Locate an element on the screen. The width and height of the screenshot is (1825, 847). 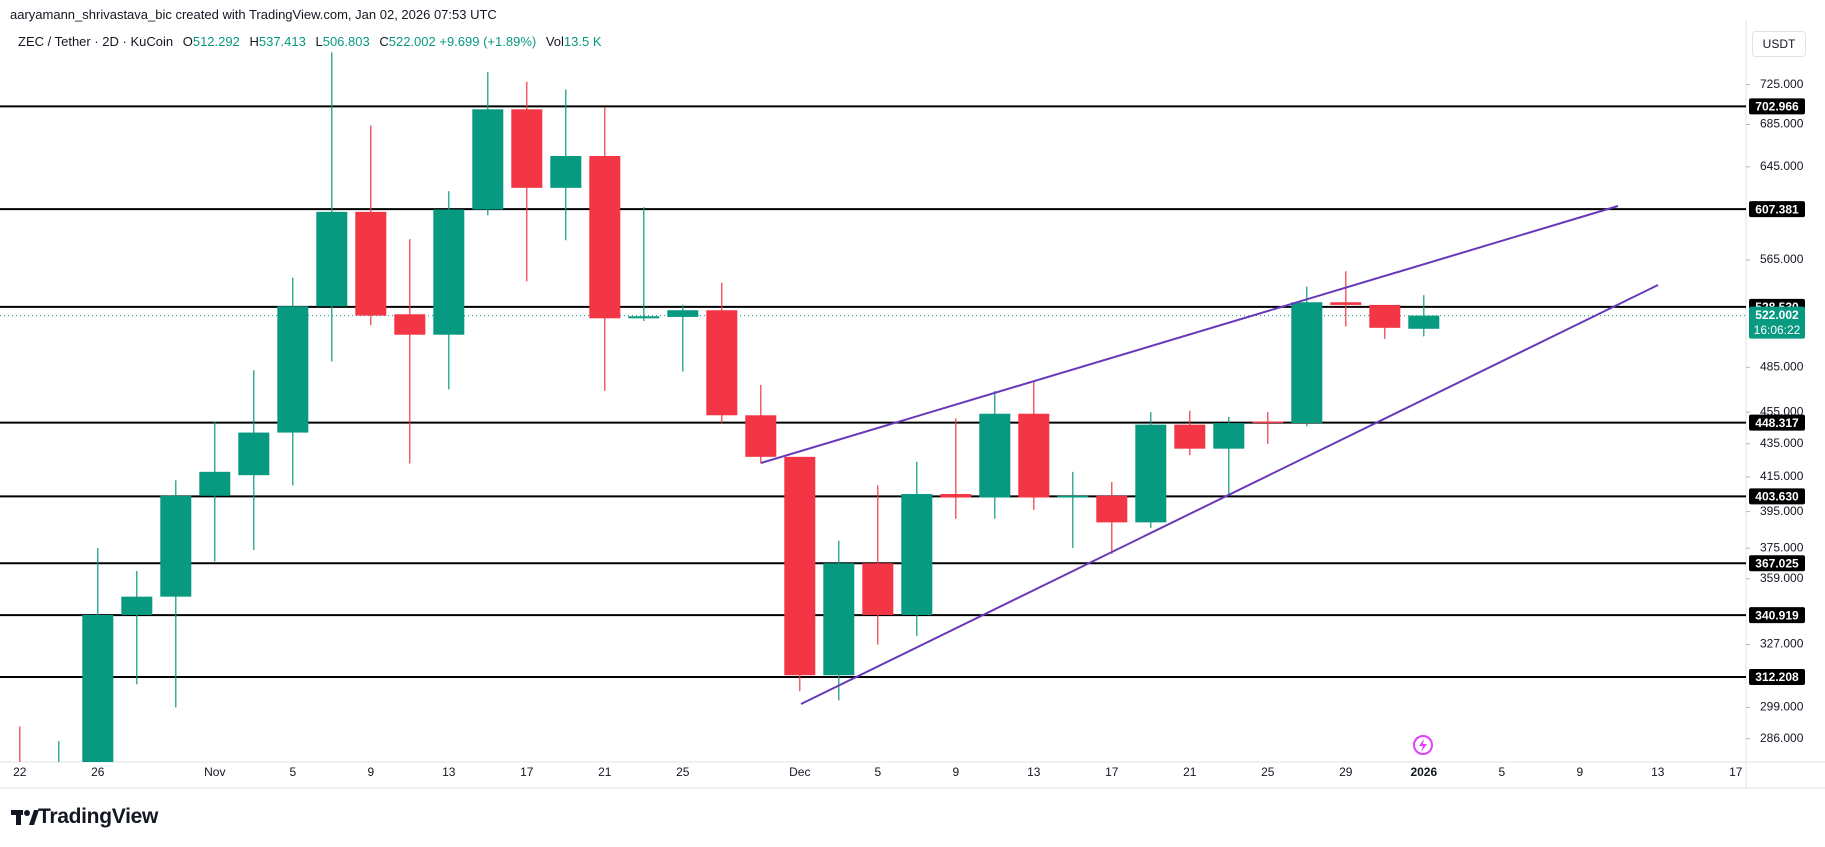
x-tick-label: Nov is located at coordinates (214, 772).